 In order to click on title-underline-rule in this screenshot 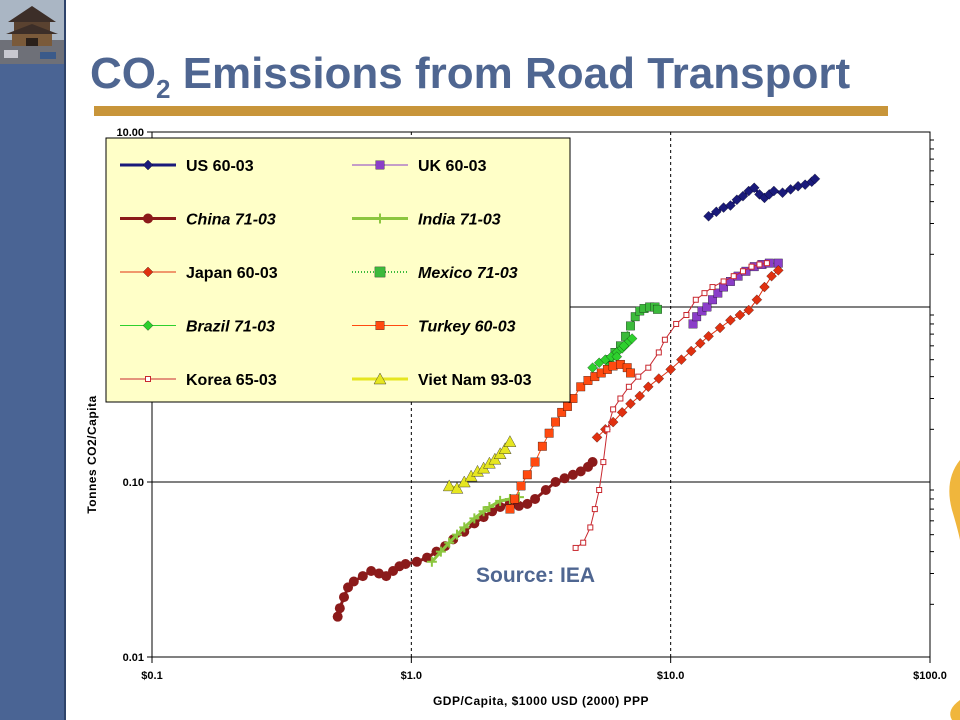, I will do `click(491, 111)`.